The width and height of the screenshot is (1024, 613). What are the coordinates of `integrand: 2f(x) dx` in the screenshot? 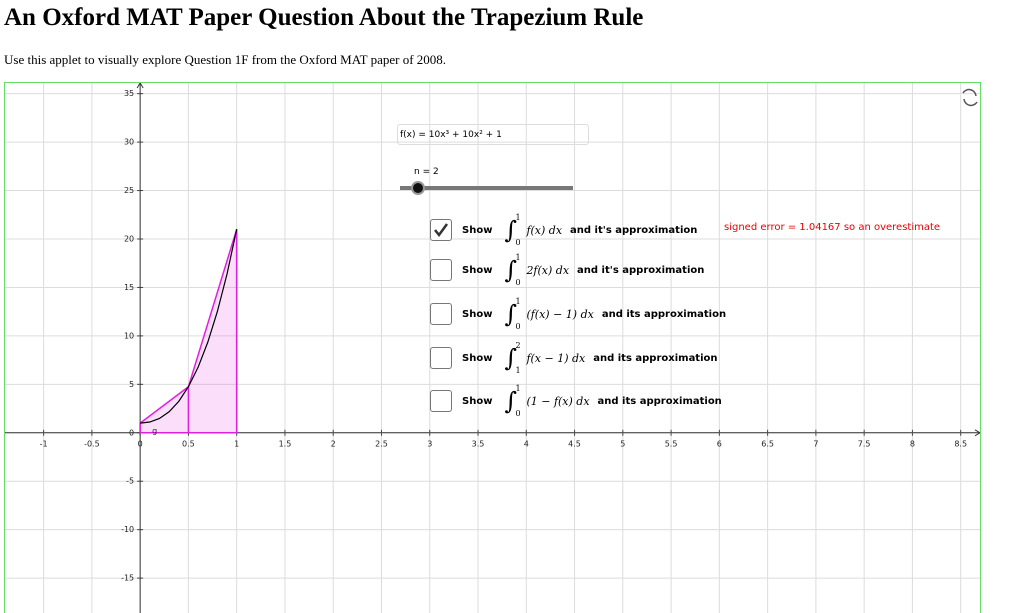 It's located at (548, 270).